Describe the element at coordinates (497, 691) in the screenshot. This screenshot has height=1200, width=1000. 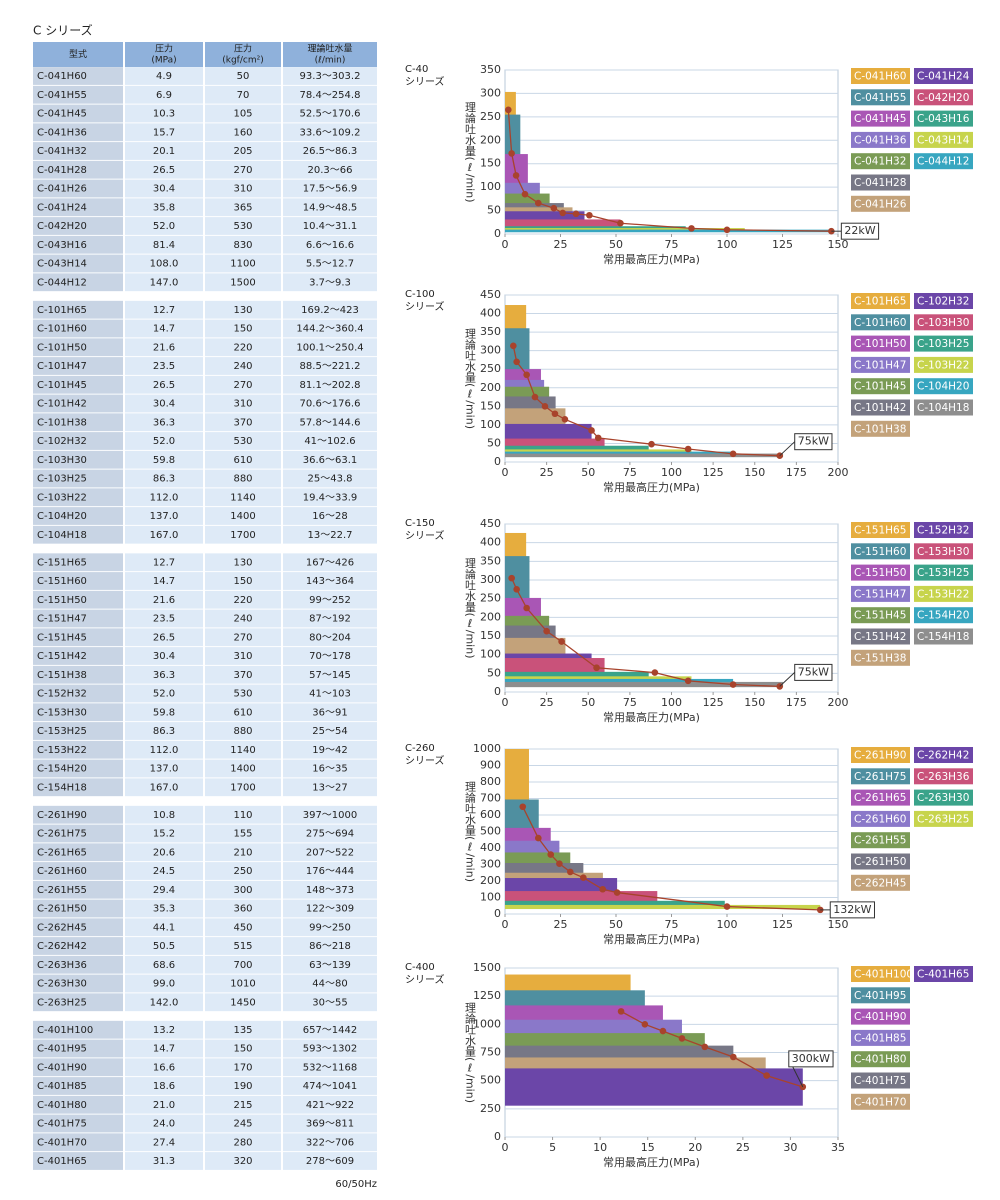
I see `y-tick-label: 0` at that location.